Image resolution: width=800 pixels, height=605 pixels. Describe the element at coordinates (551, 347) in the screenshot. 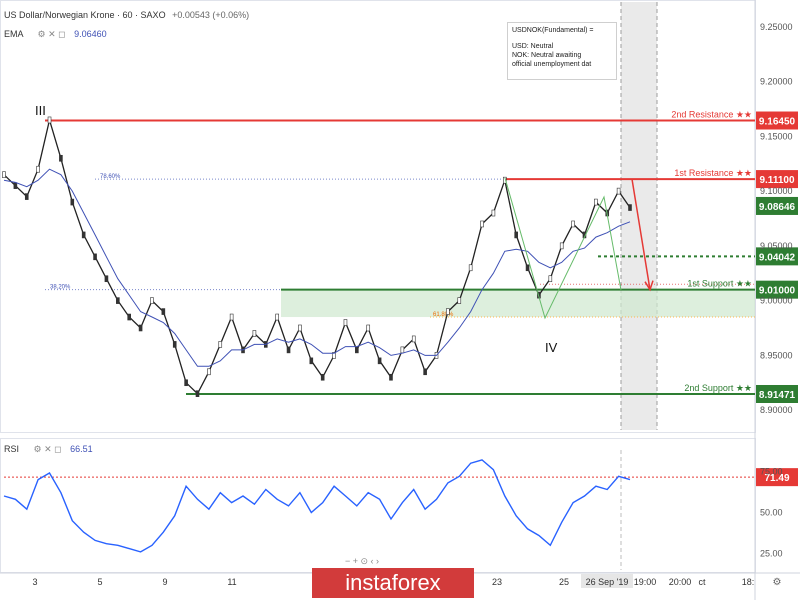

I see `wave-4-label: IV` at that location.